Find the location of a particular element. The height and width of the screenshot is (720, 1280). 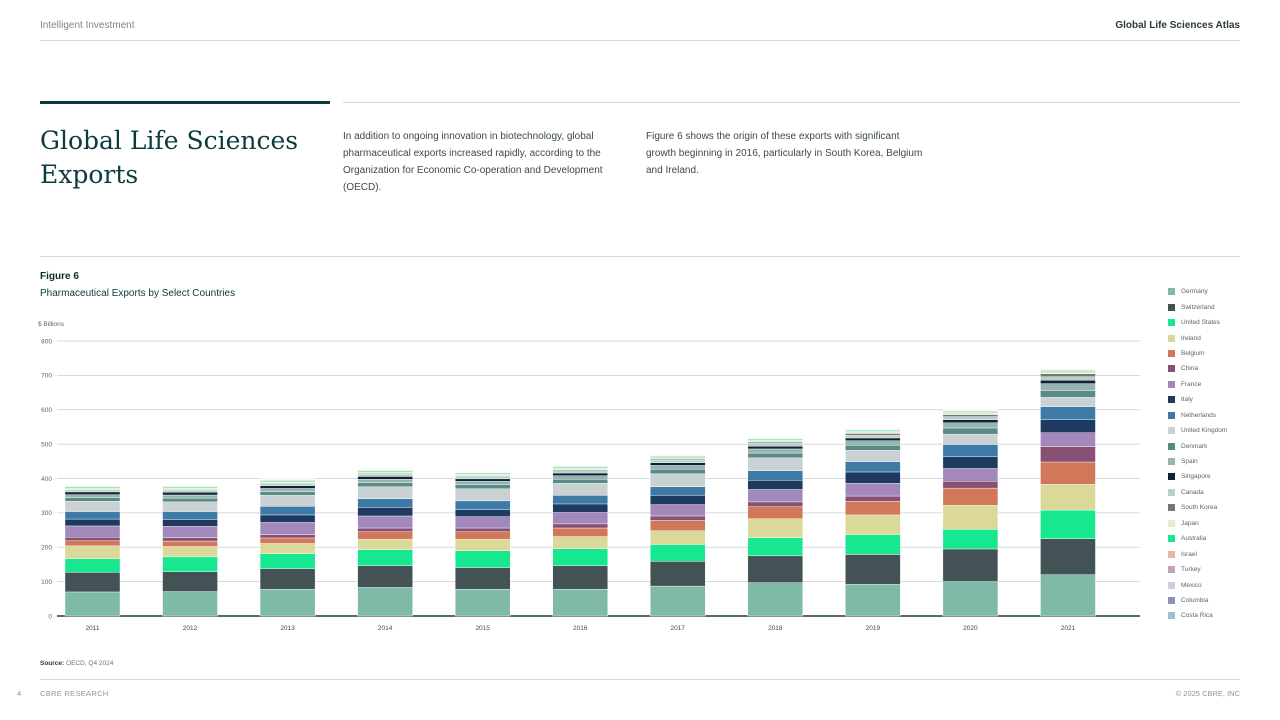

legend-item: Belgium is located at coordinates (1218, 353).